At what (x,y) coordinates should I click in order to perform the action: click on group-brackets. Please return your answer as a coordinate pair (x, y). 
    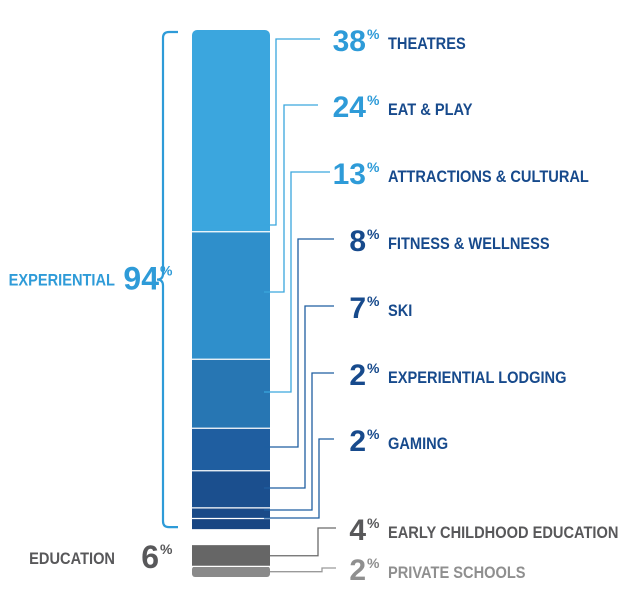
    Looking at the image, I should click on (167, 279).